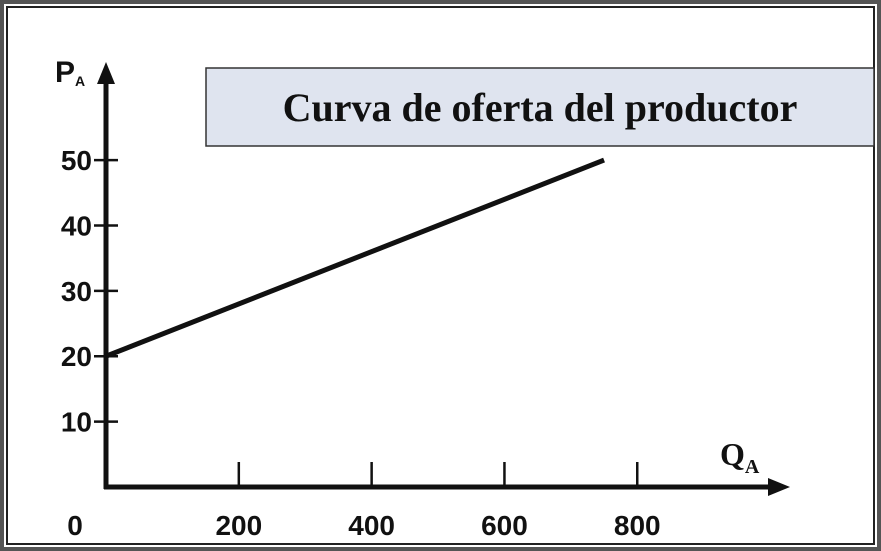 This screenshot has height=551, width=881. Describe the element at coordinates (779, 487) in the screenshot. I see `x-axis-arrow` at that location.